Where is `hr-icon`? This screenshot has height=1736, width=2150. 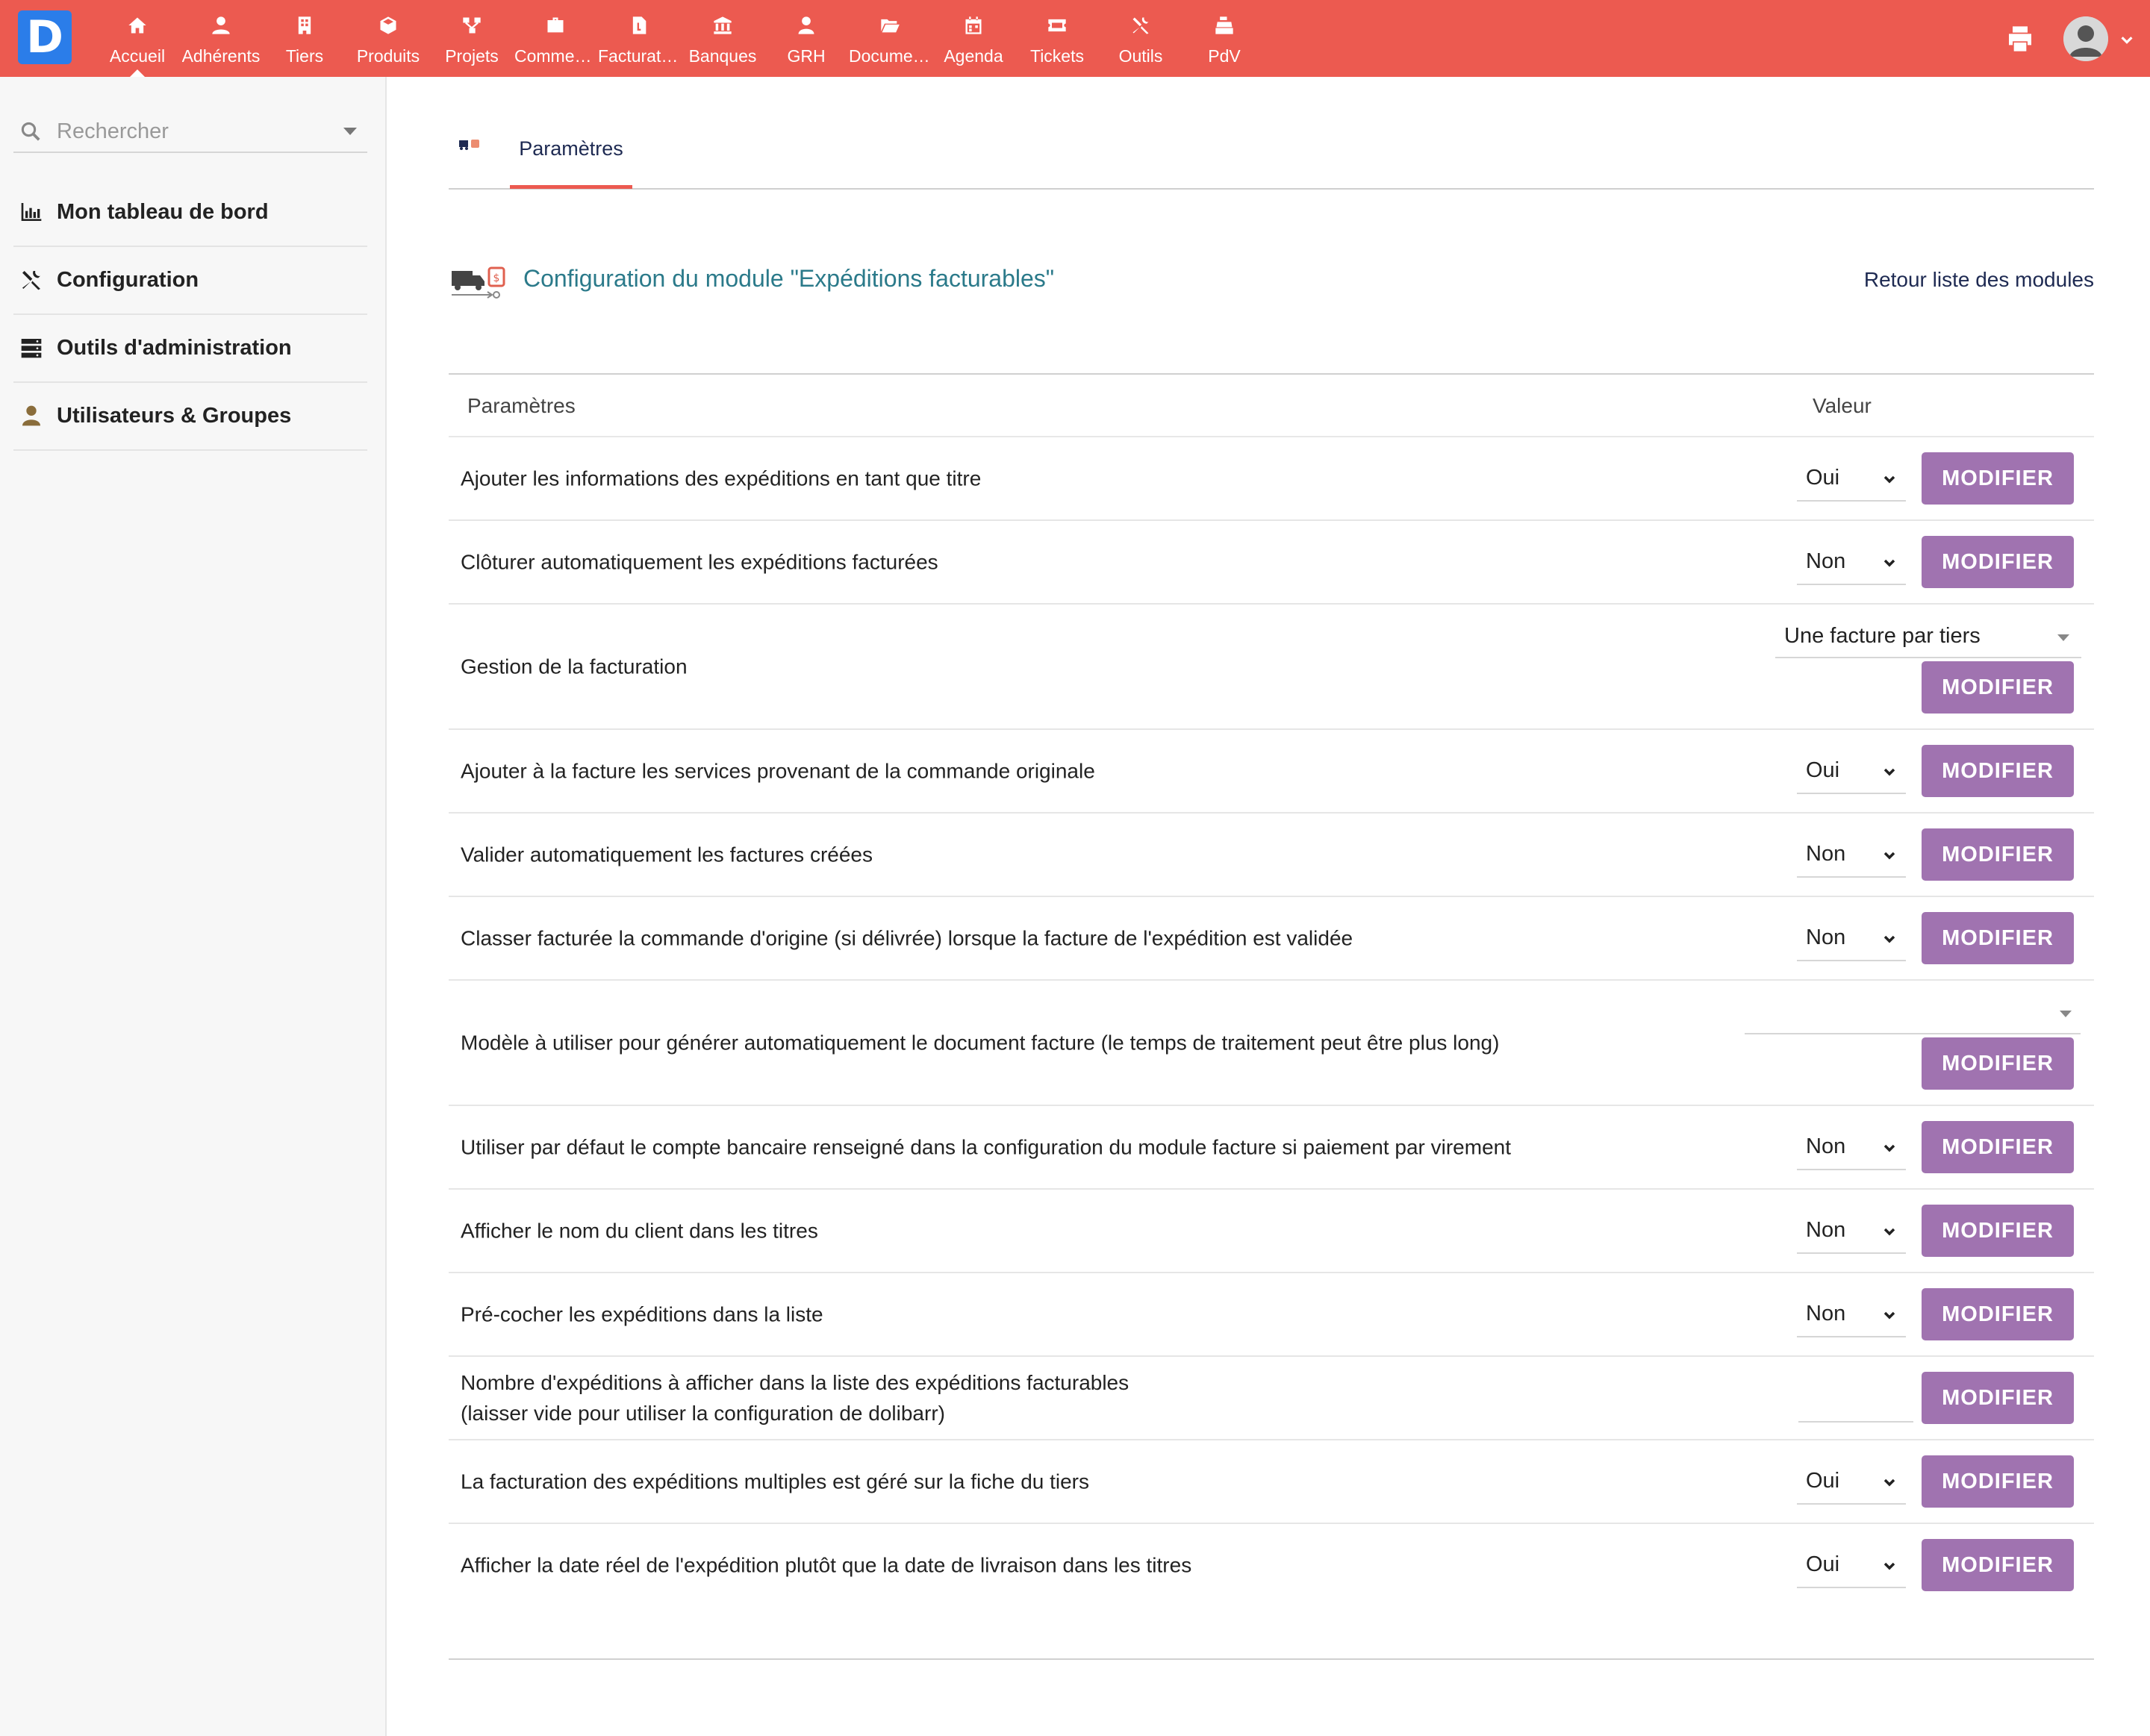
hr-icon is located at coordinates (806, 25).